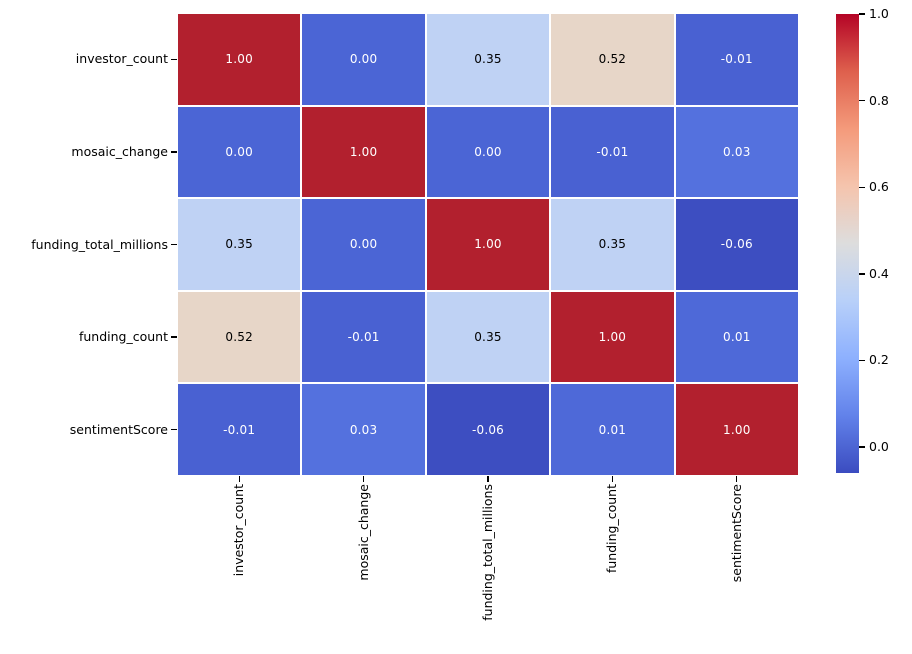  What do you see at coordinates (612, 244) in the screenshot?
I see `heatmap-cell-funding_total_millions-funding_count: 0.35` at bounding box center [612, 244].